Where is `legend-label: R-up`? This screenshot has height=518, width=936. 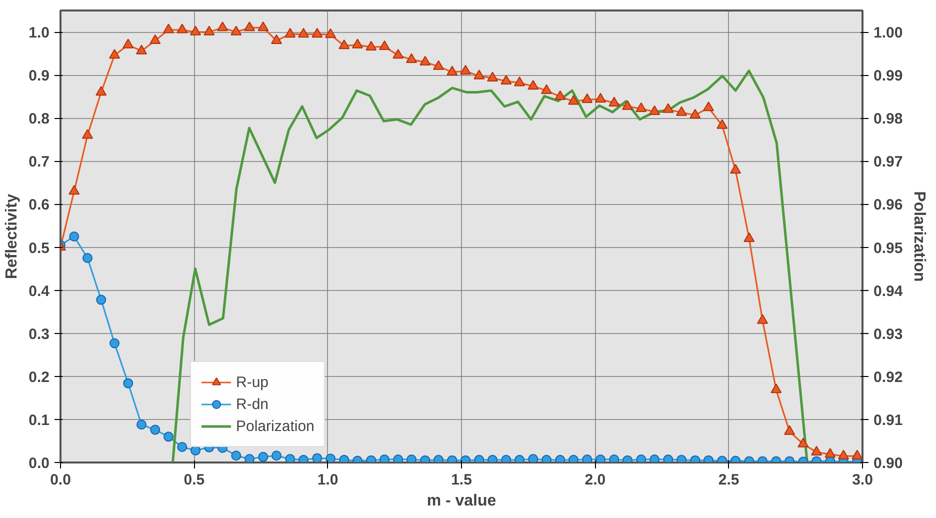 legend-label: R-up is located at coordinates (252, 382).